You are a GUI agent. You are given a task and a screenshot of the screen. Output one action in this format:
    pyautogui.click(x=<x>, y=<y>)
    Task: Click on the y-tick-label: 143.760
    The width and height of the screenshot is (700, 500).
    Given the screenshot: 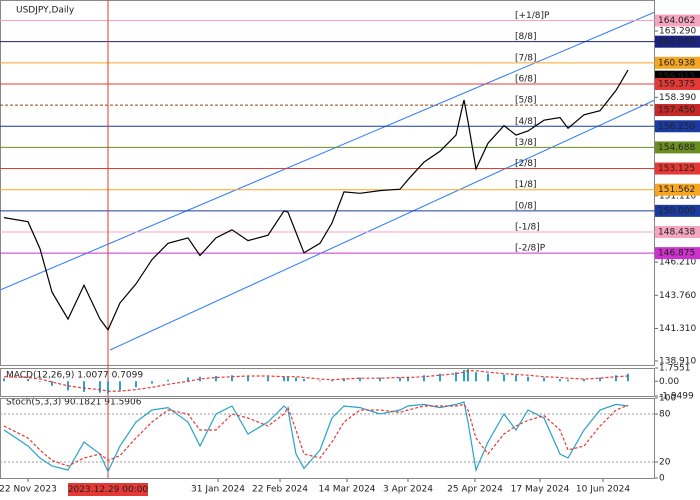 What is the action you would take?
    pyautogui.click(x=677, y=296)
    